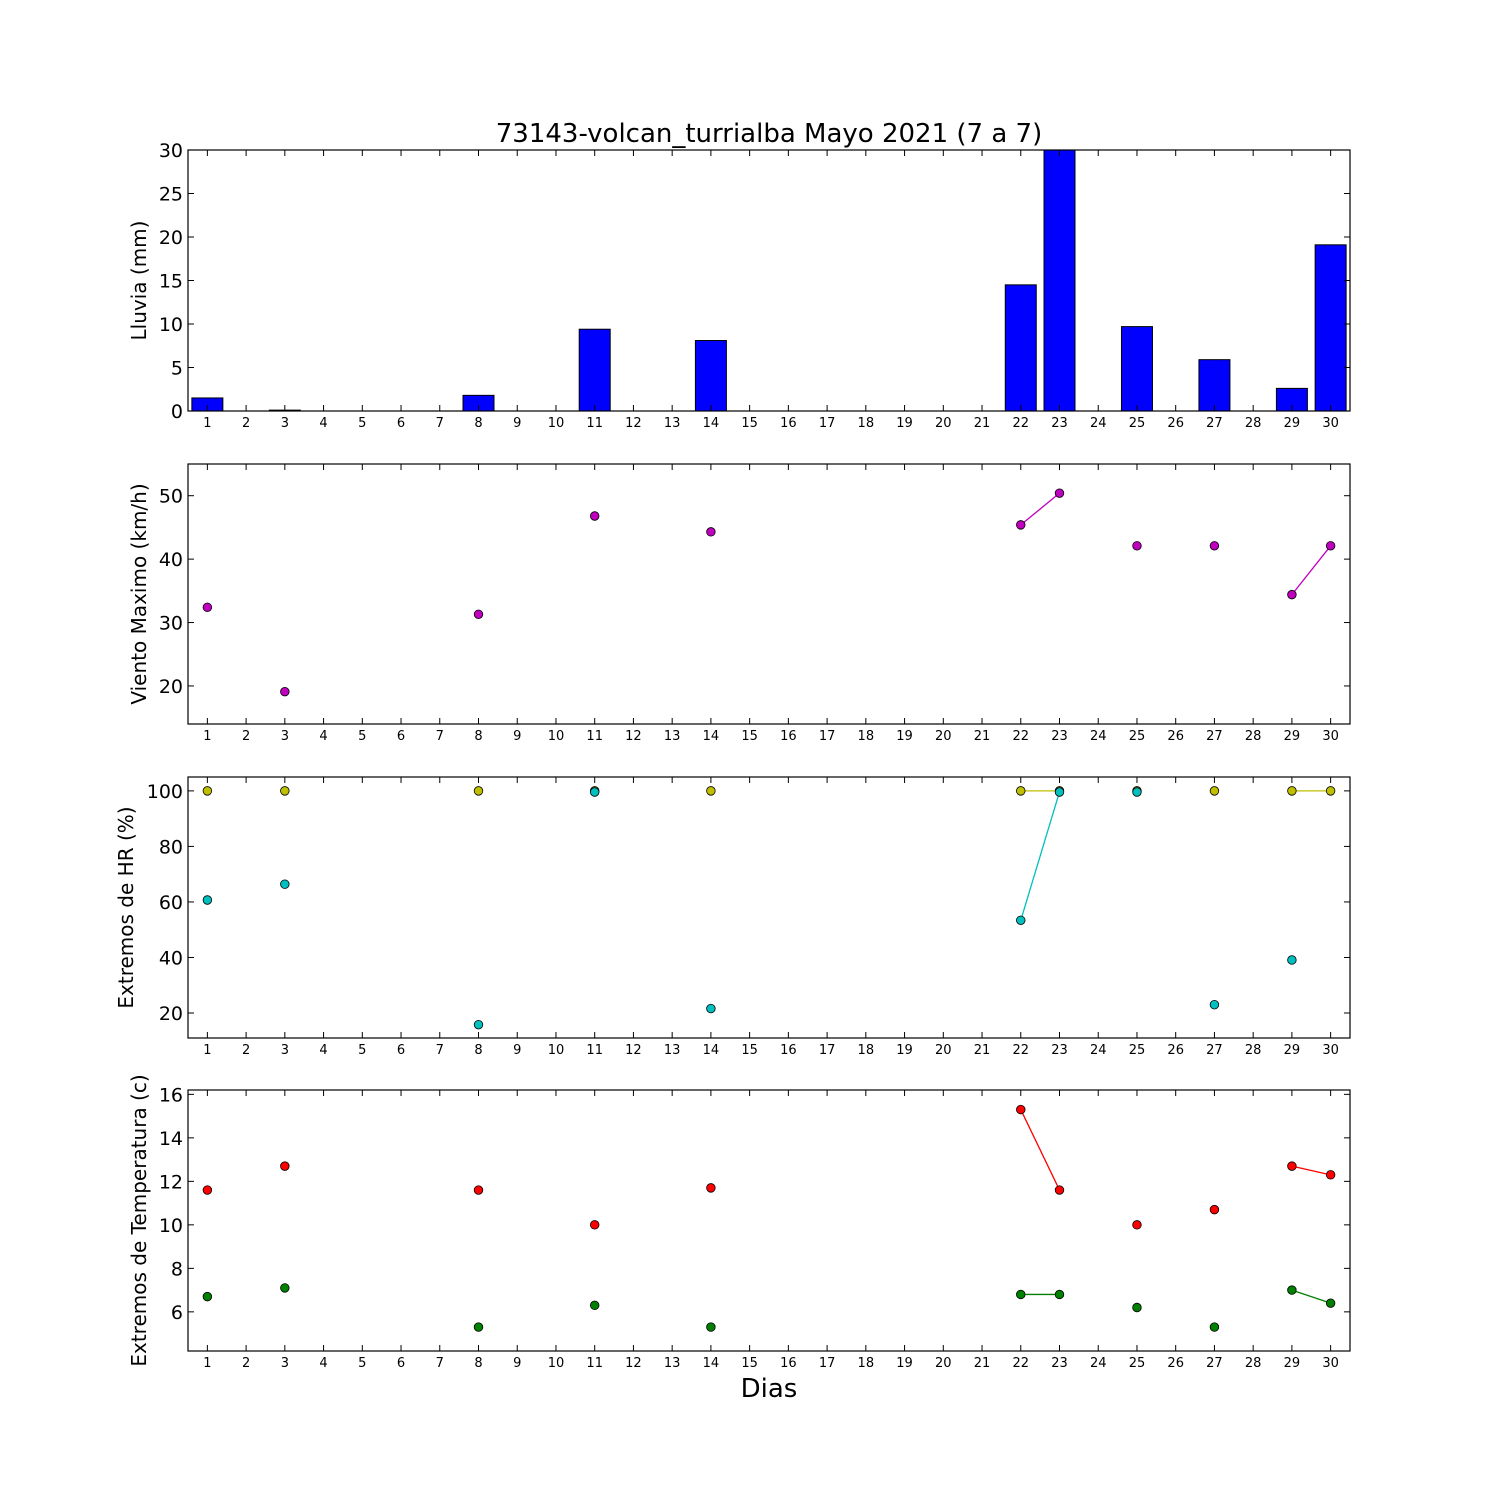 The image size is (1500, 1500). Describe the element at coordinates (207, 1363) in the screenshot. I see `x-tick-label: 1` at that location.